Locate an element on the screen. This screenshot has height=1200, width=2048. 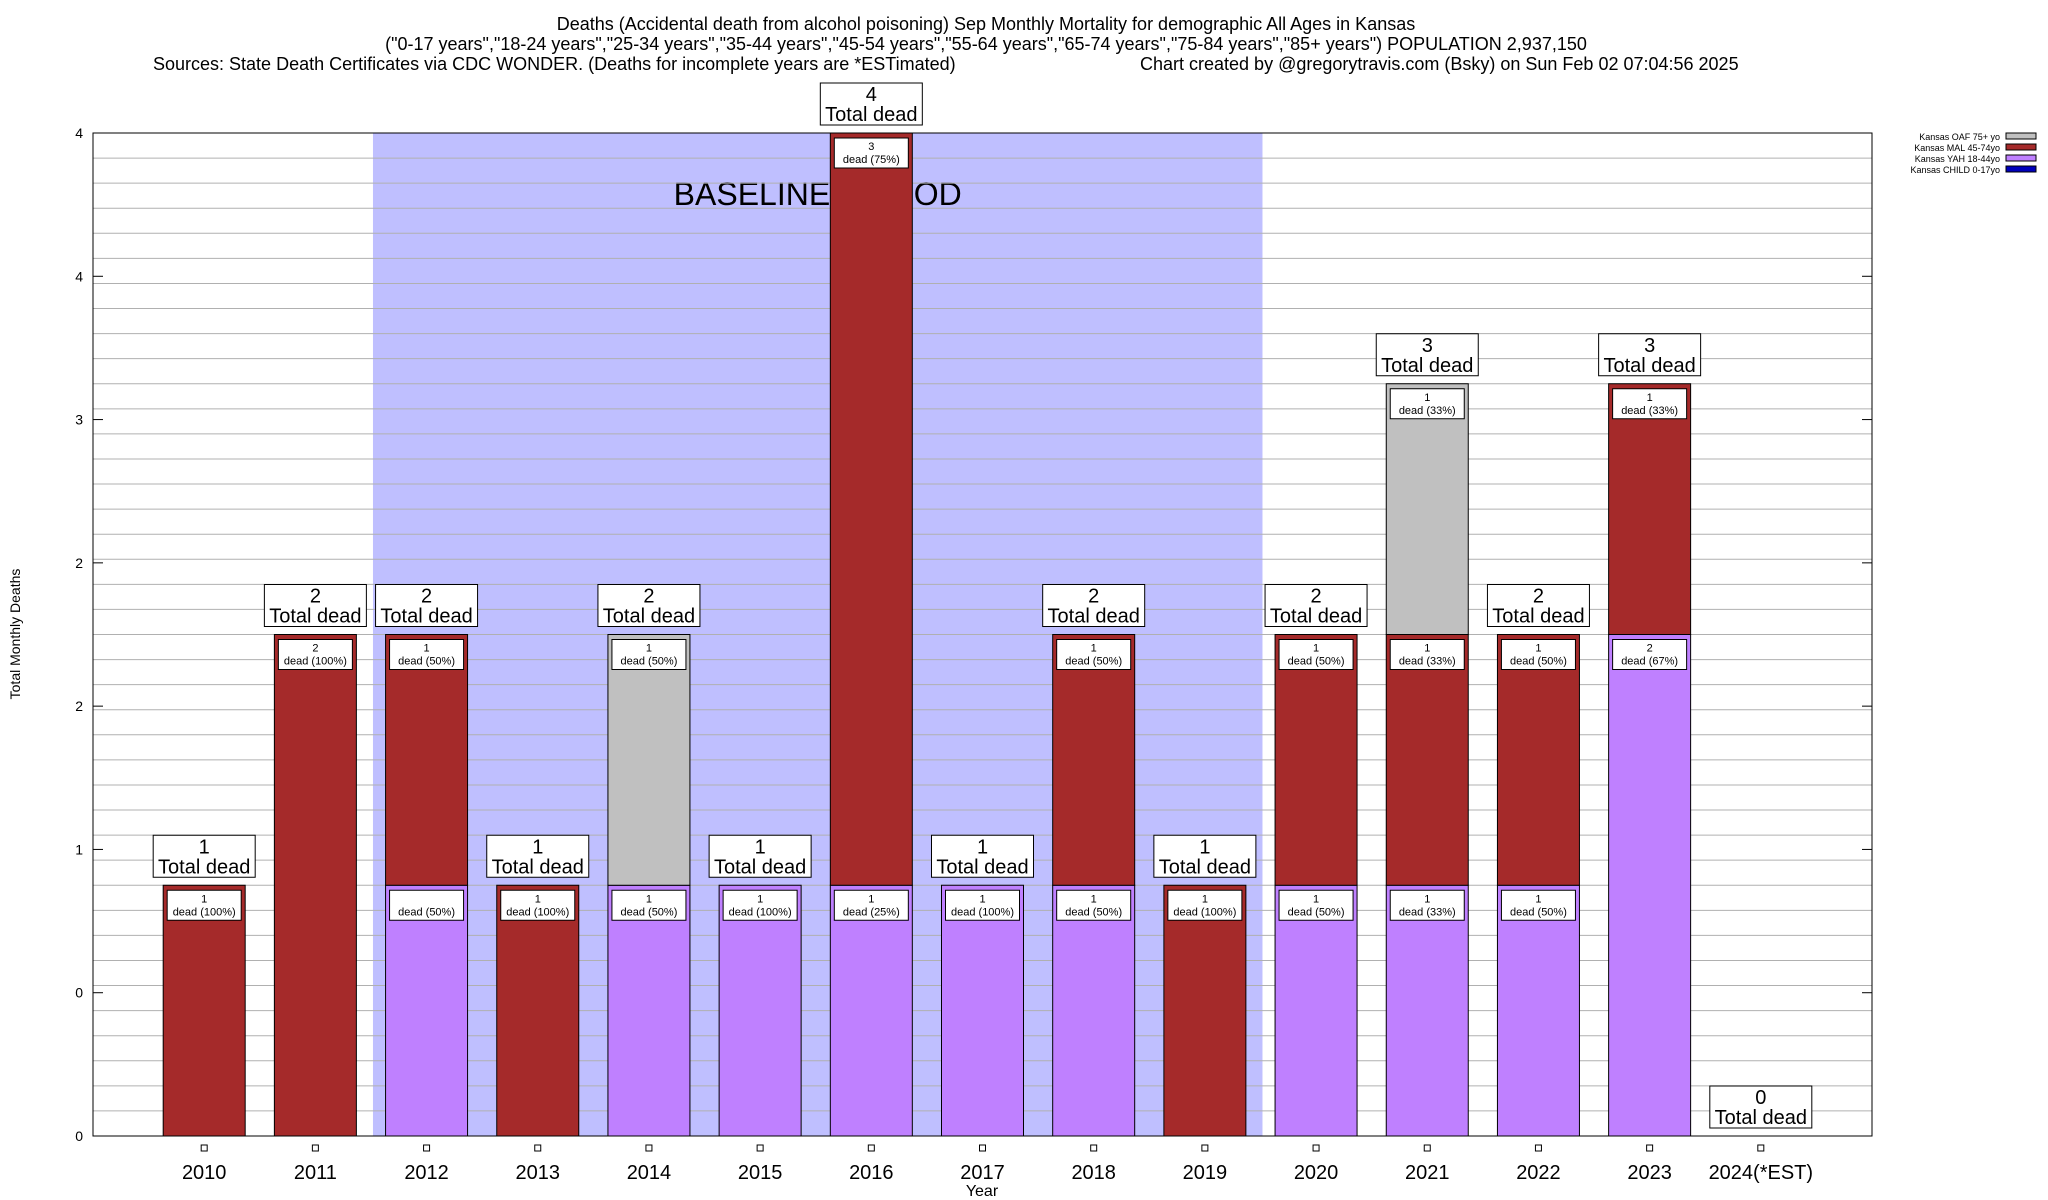
x-tick-label: 2019 is located at coordinates (1205, 1173).